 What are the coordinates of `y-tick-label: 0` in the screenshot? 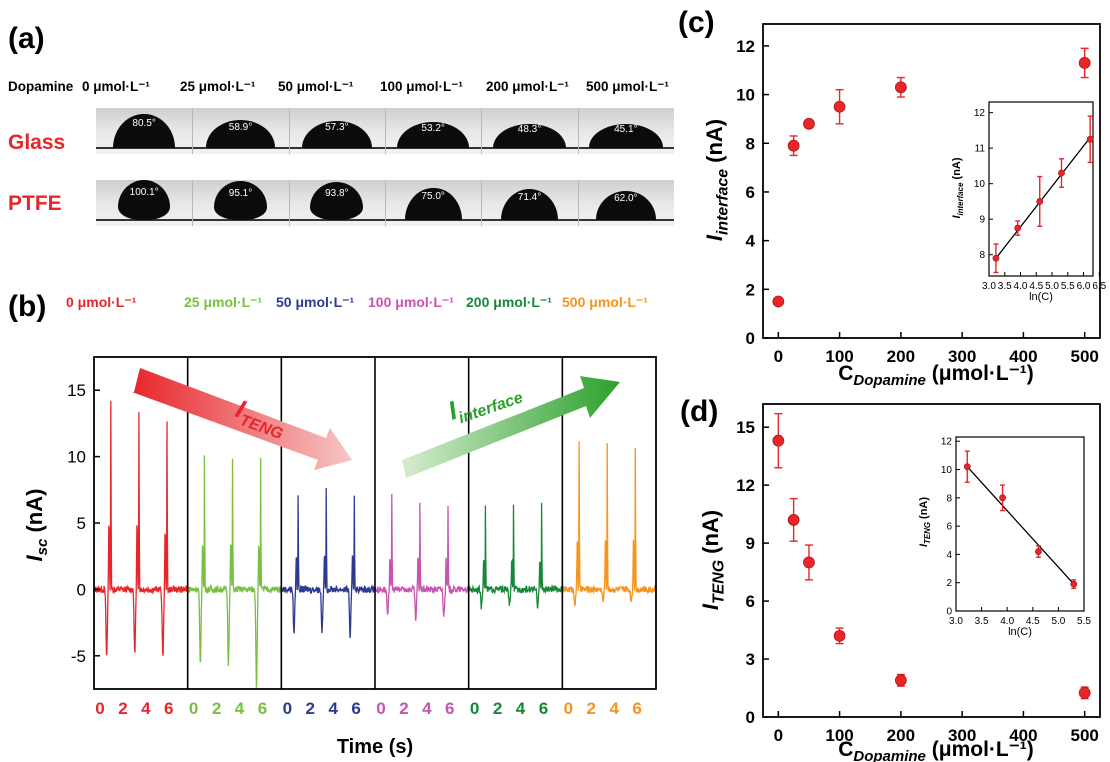 It's located at (949, 612).